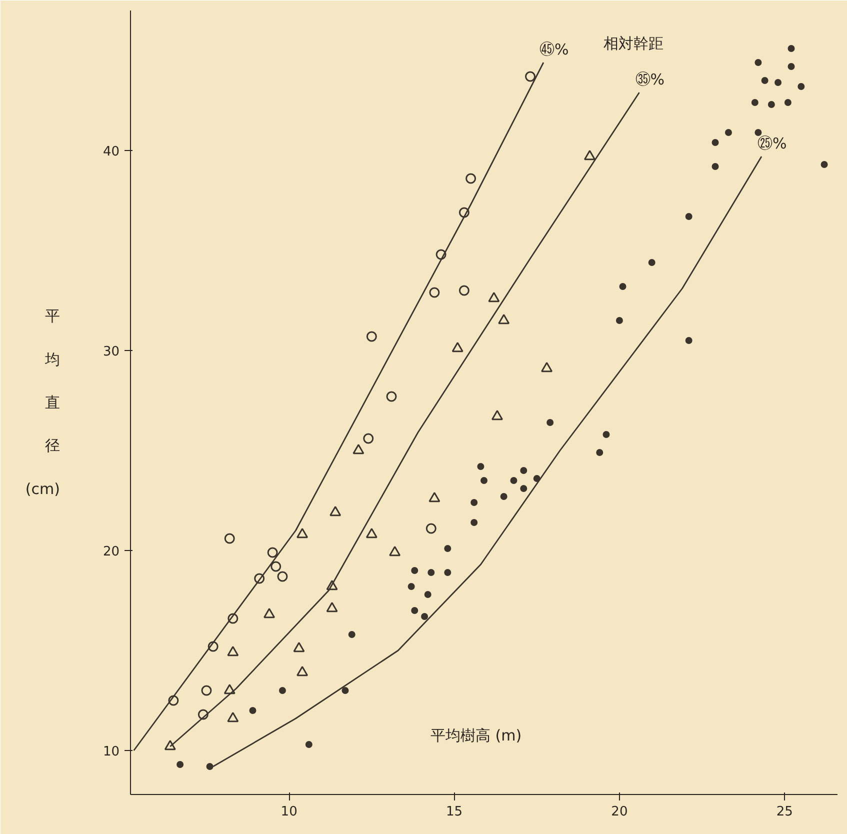 This screenshot has height=834, width=847. What do you see at coordinates (554, 49) in the screenshot?
I see `series-label: ㊺%` at bounding box center [554, 49].